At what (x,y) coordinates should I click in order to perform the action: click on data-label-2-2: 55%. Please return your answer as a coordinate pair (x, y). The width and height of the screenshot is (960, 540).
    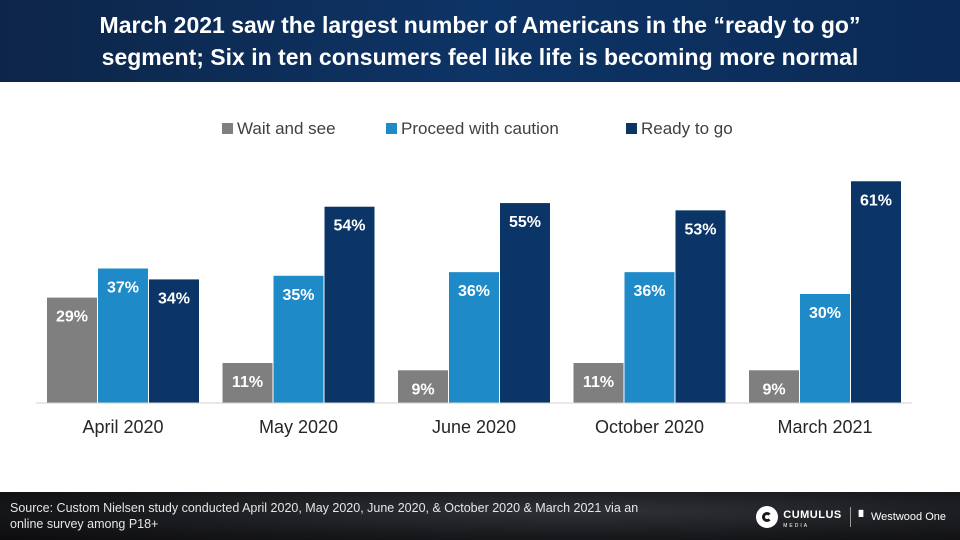
    Looking at the image, I should click on (525, 222).